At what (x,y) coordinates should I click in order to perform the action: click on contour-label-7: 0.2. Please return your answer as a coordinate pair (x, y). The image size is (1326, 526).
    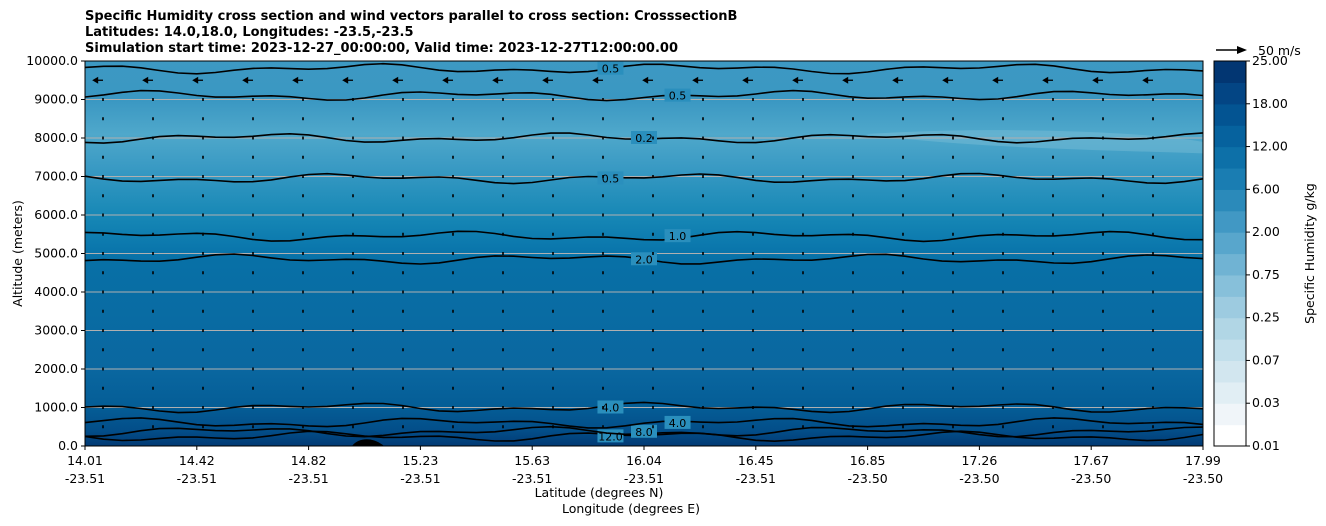
    Looking at the image, I should click on (644, 138).